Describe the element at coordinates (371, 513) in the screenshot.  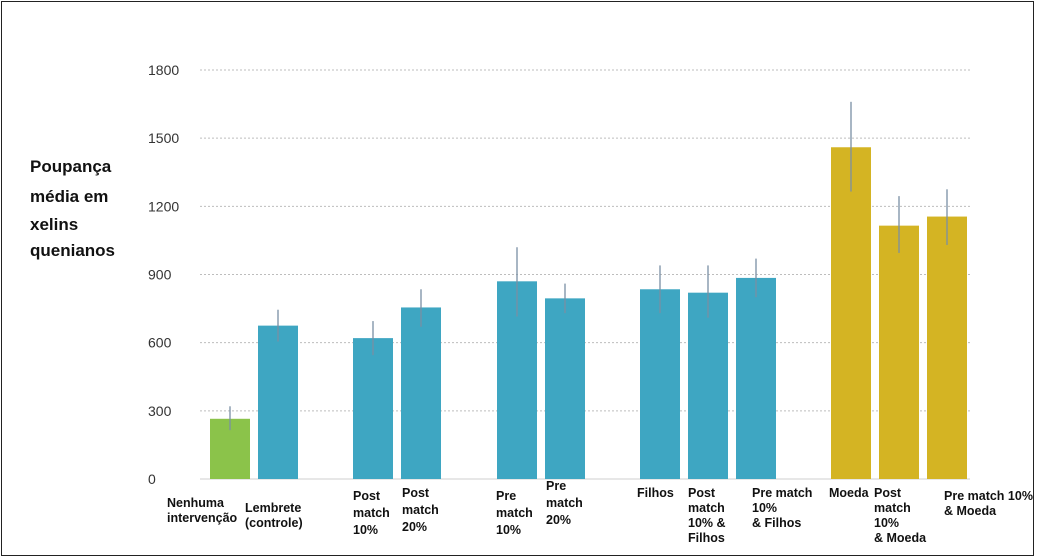
I see `x-category-label: Post match 10%` at that location.